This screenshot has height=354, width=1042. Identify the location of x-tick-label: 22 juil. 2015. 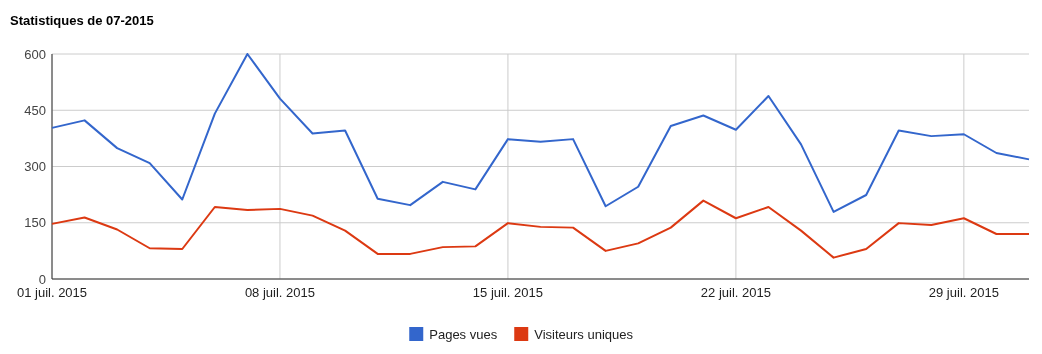
(735, 292).